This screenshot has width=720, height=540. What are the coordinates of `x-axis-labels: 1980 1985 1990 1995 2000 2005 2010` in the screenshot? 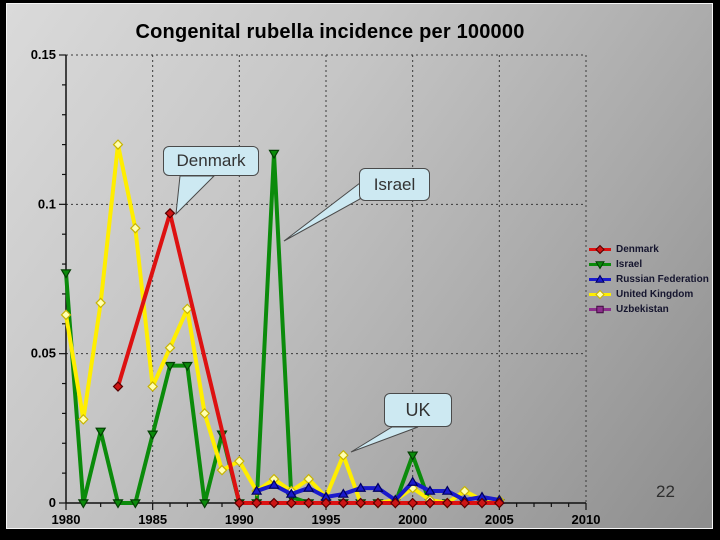 It's located at (326, 519).